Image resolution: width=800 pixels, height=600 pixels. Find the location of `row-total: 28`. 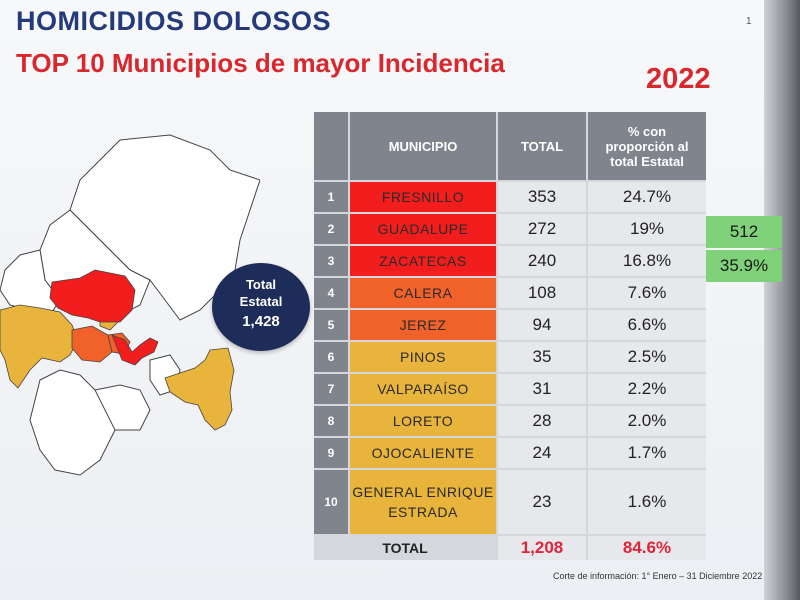

row-total: 28 is located at coordinates (542, 421).